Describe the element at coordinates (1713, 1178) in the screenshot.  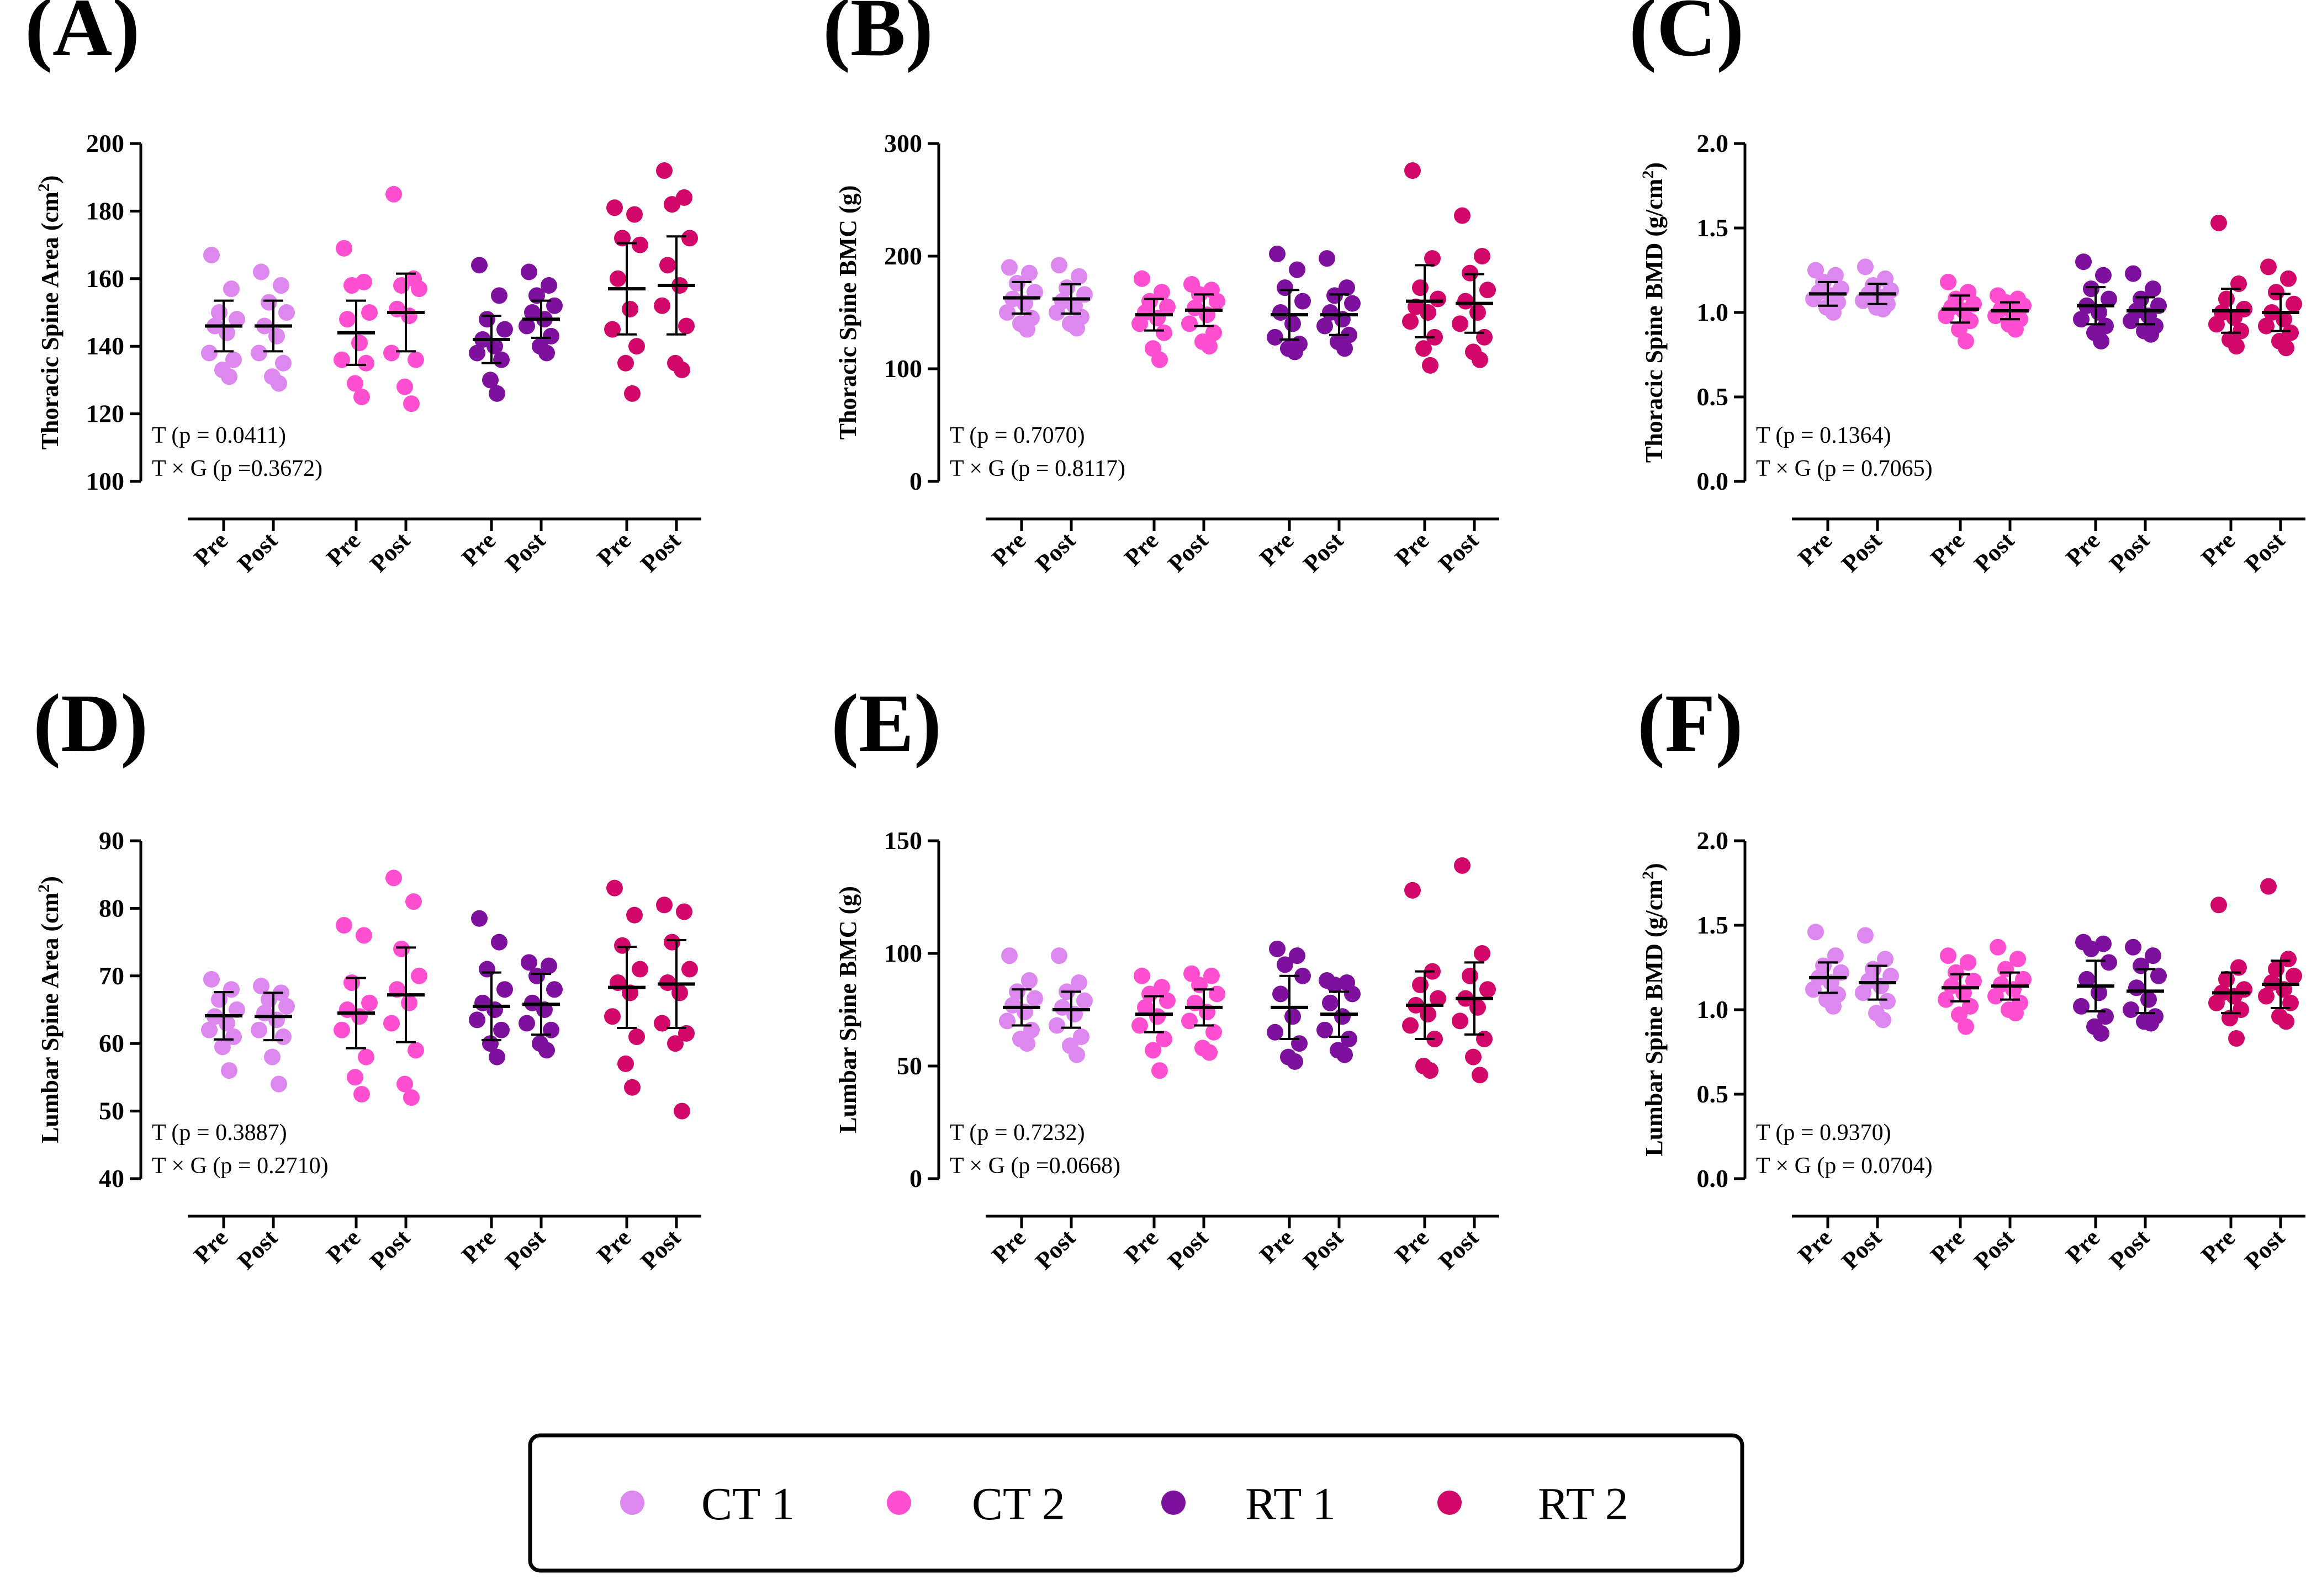
I see `y-tick-label: 0.0` at that location.